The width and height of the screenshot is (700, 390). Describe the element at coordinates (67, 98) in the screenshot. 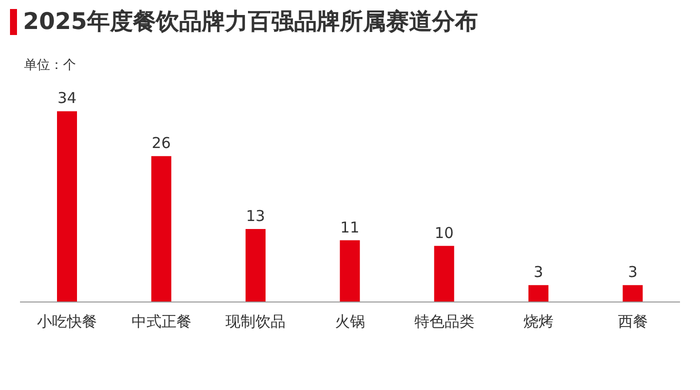

I see `data-label: 34` at that location.